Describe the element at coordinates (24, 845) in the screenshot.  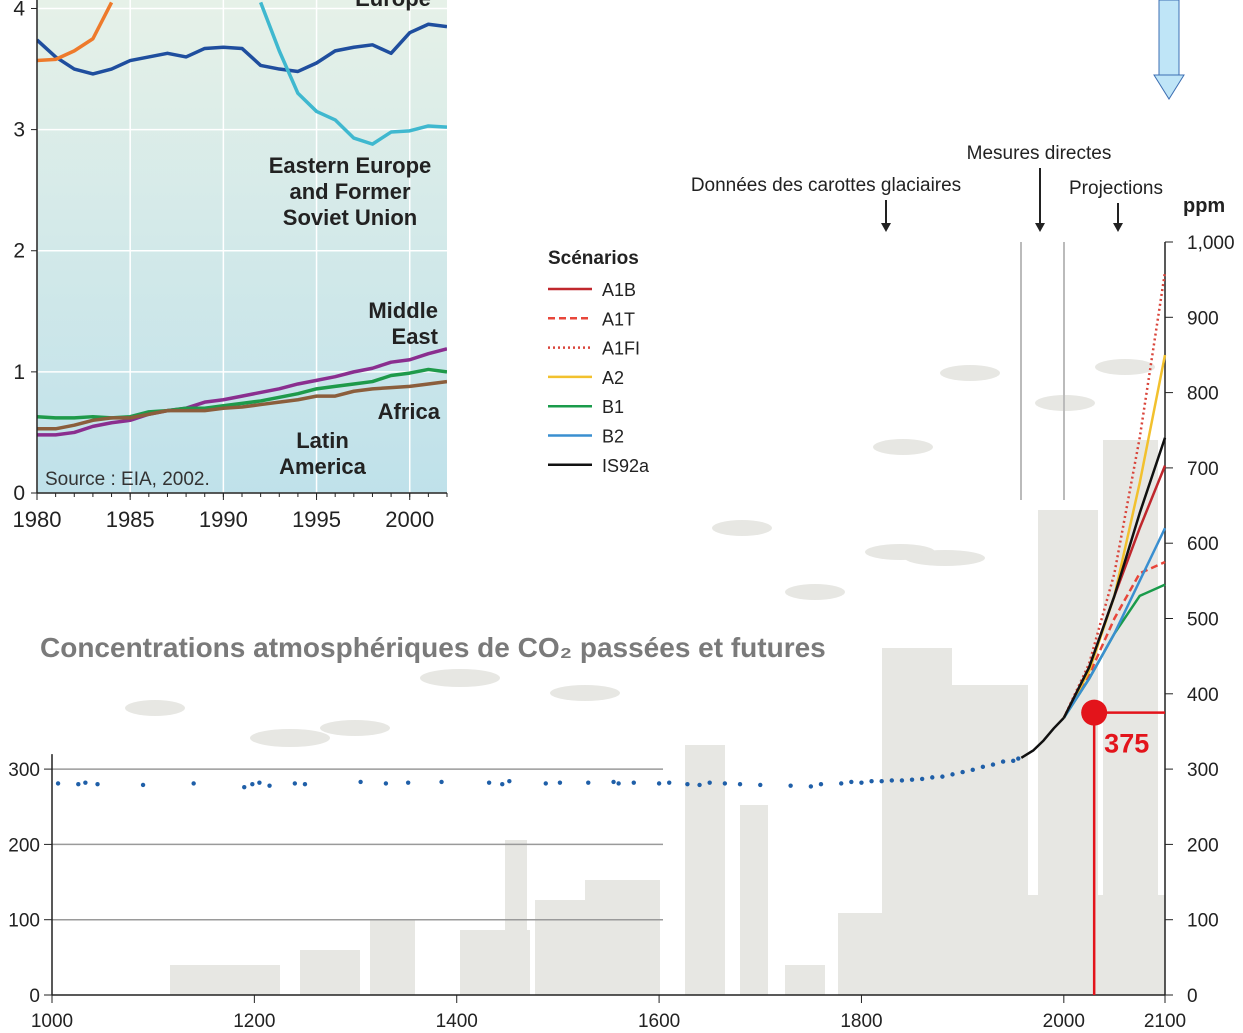
I see `y-tick-label: 200` at that location.